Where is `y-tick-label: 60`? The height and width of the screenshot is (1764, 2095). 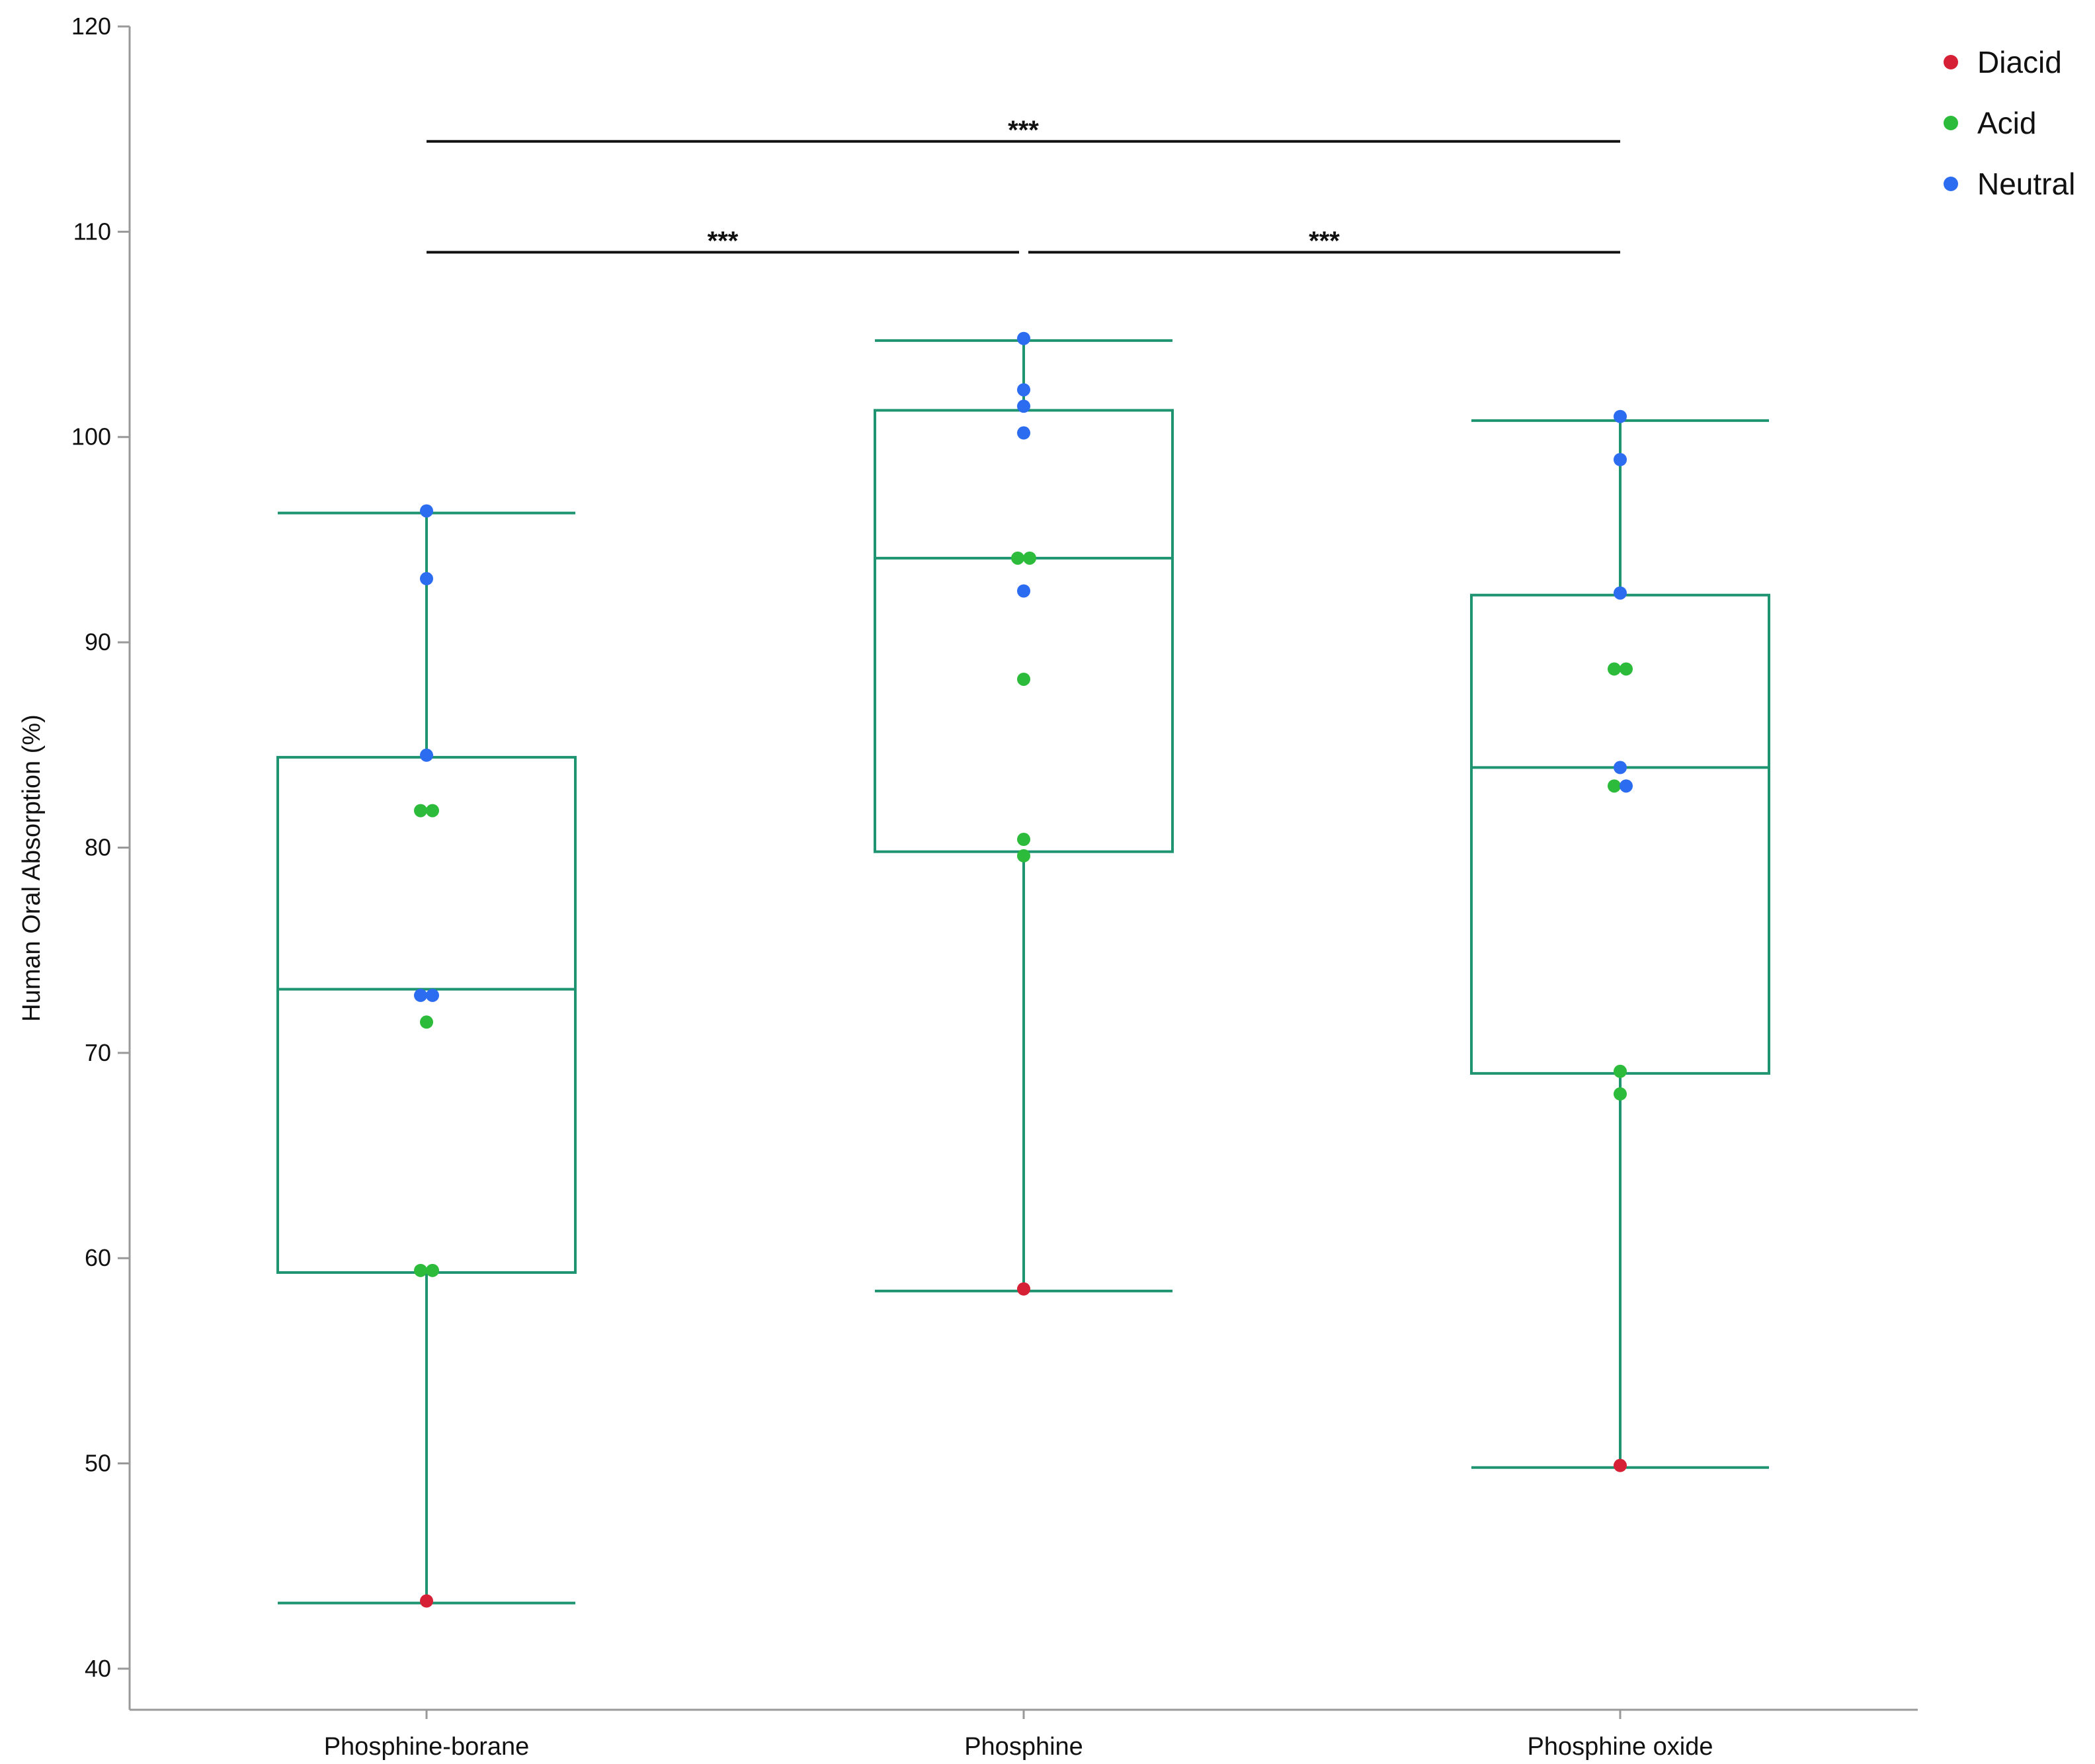
y-tick-label: 60 is located at coordinates (98, 1257).